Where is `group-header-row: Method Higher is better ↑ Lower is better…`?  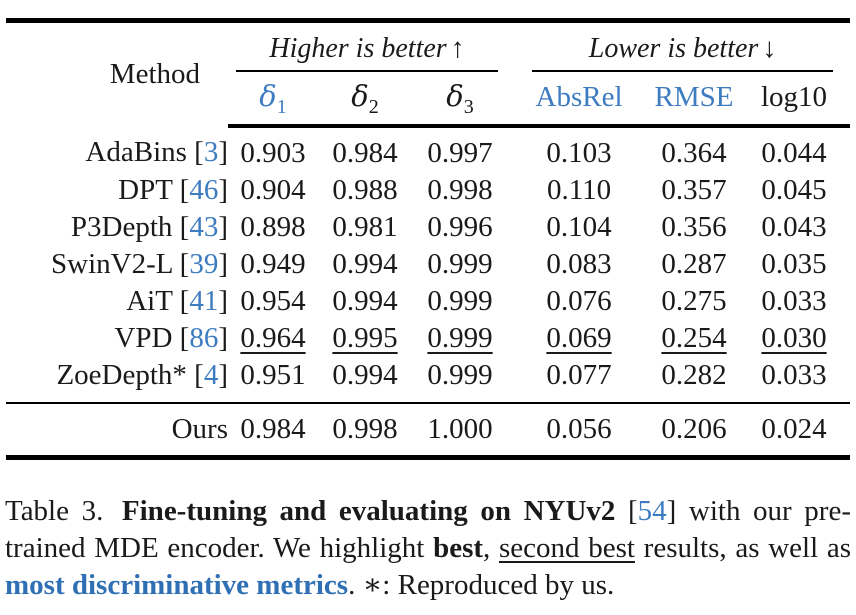 group-header-row: Method Higher is better ↑ Lower is better… is located at coordinates (428, 54).